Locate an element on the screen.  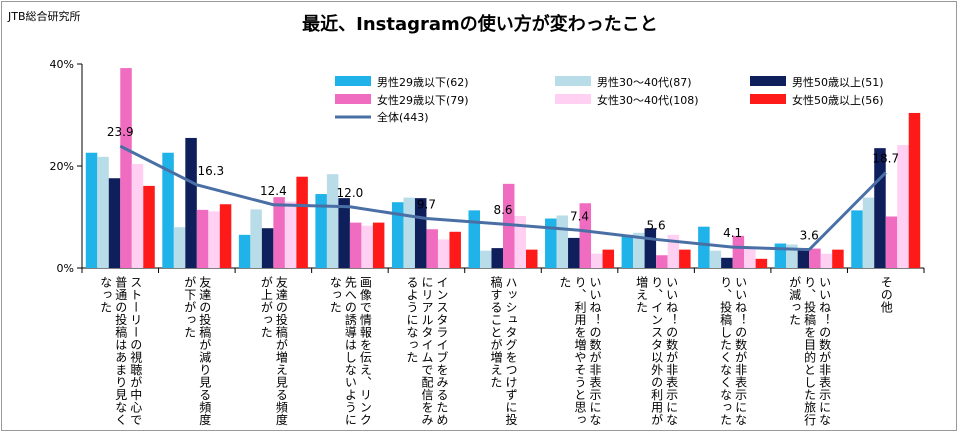
x-category-label: ハッシュタグをつけずに投稿することが増えた is located at coordinates (503, 351).